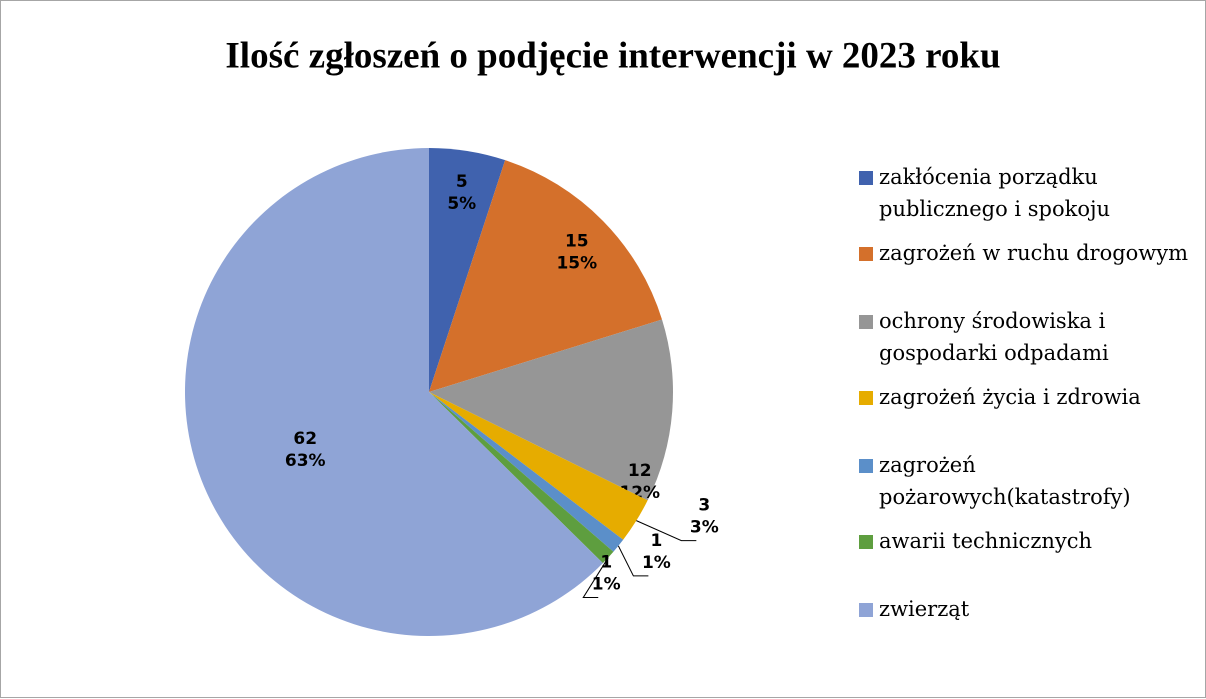  What do you see at coordinates (704, 528) in the screenshot?
I see `data-label-percent: 3%` at bounding box center [704, 528].